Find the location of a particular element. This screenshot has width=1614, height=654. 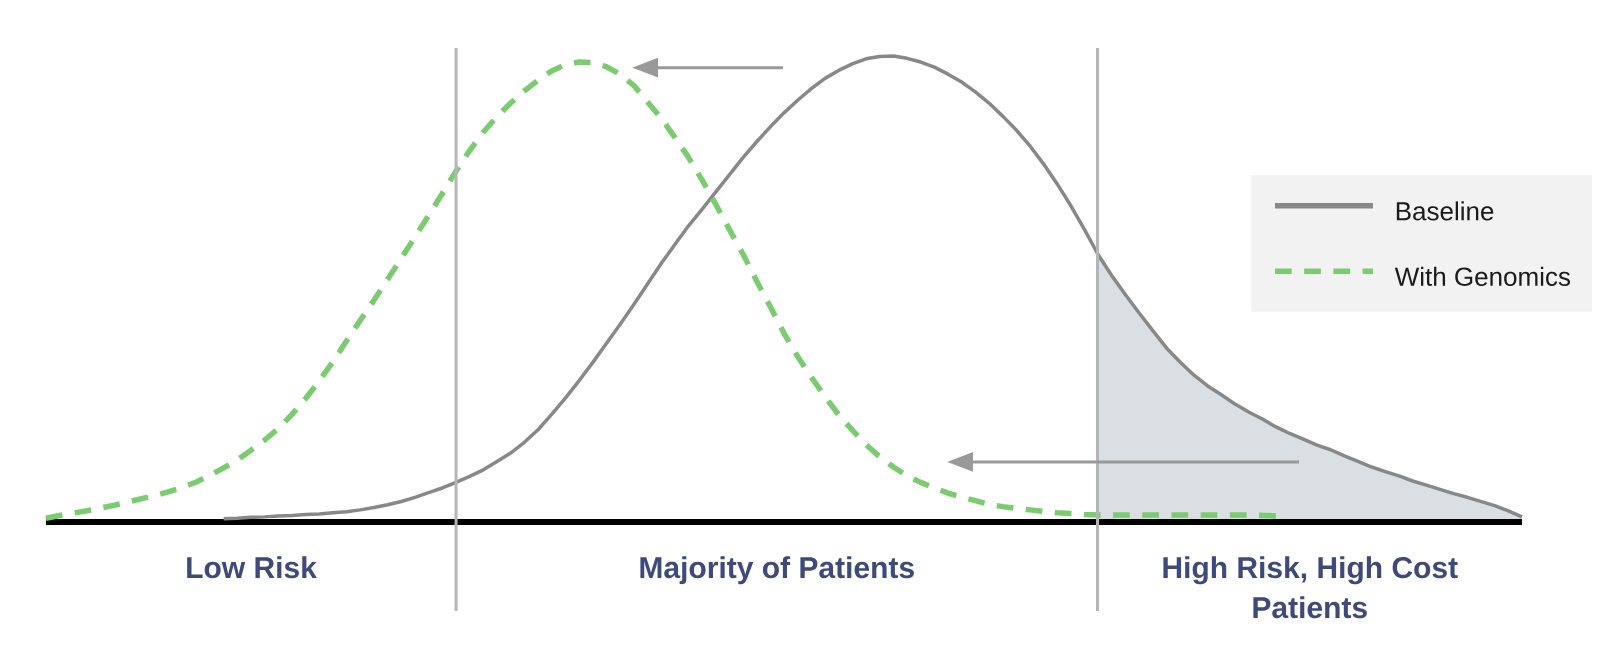

text: Low Risk is located at coordinates (252, 567).